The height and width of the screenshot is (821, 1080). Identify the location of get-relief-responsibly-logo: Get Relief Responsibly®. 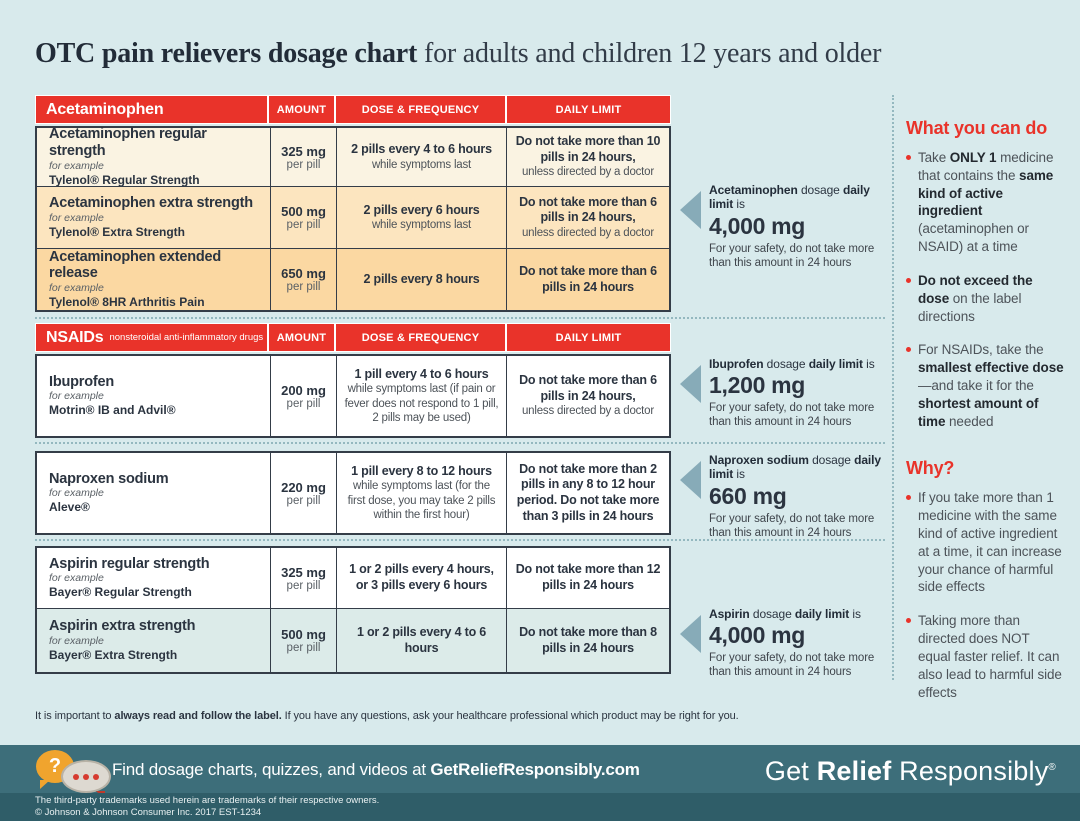
(910, 771).